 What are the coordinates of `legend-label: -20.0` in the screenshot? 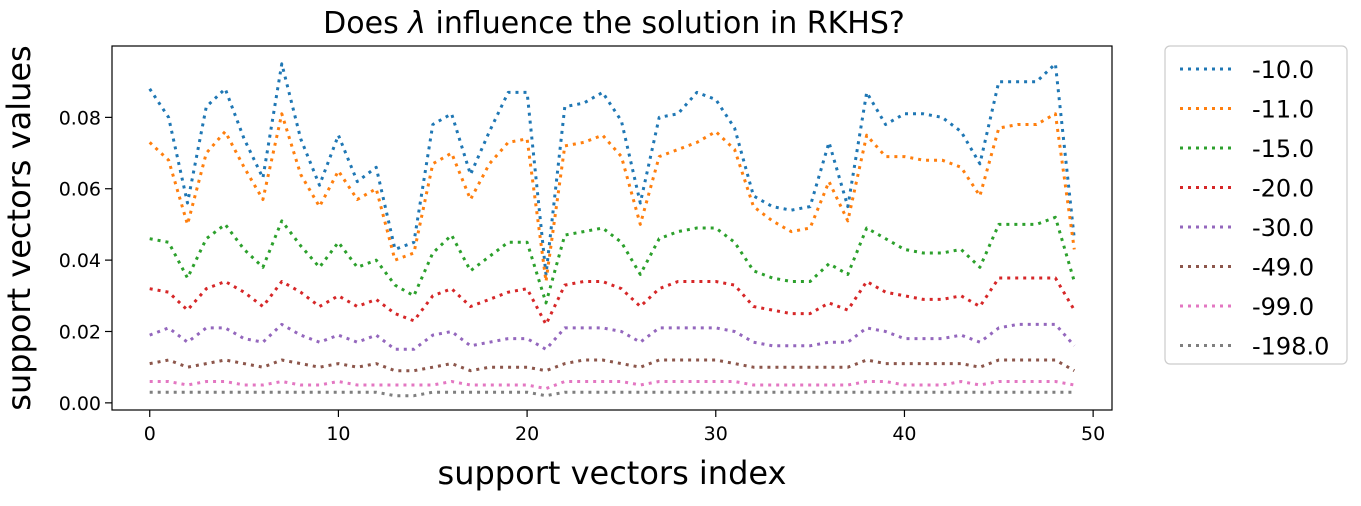 It's located at (1283, 189).